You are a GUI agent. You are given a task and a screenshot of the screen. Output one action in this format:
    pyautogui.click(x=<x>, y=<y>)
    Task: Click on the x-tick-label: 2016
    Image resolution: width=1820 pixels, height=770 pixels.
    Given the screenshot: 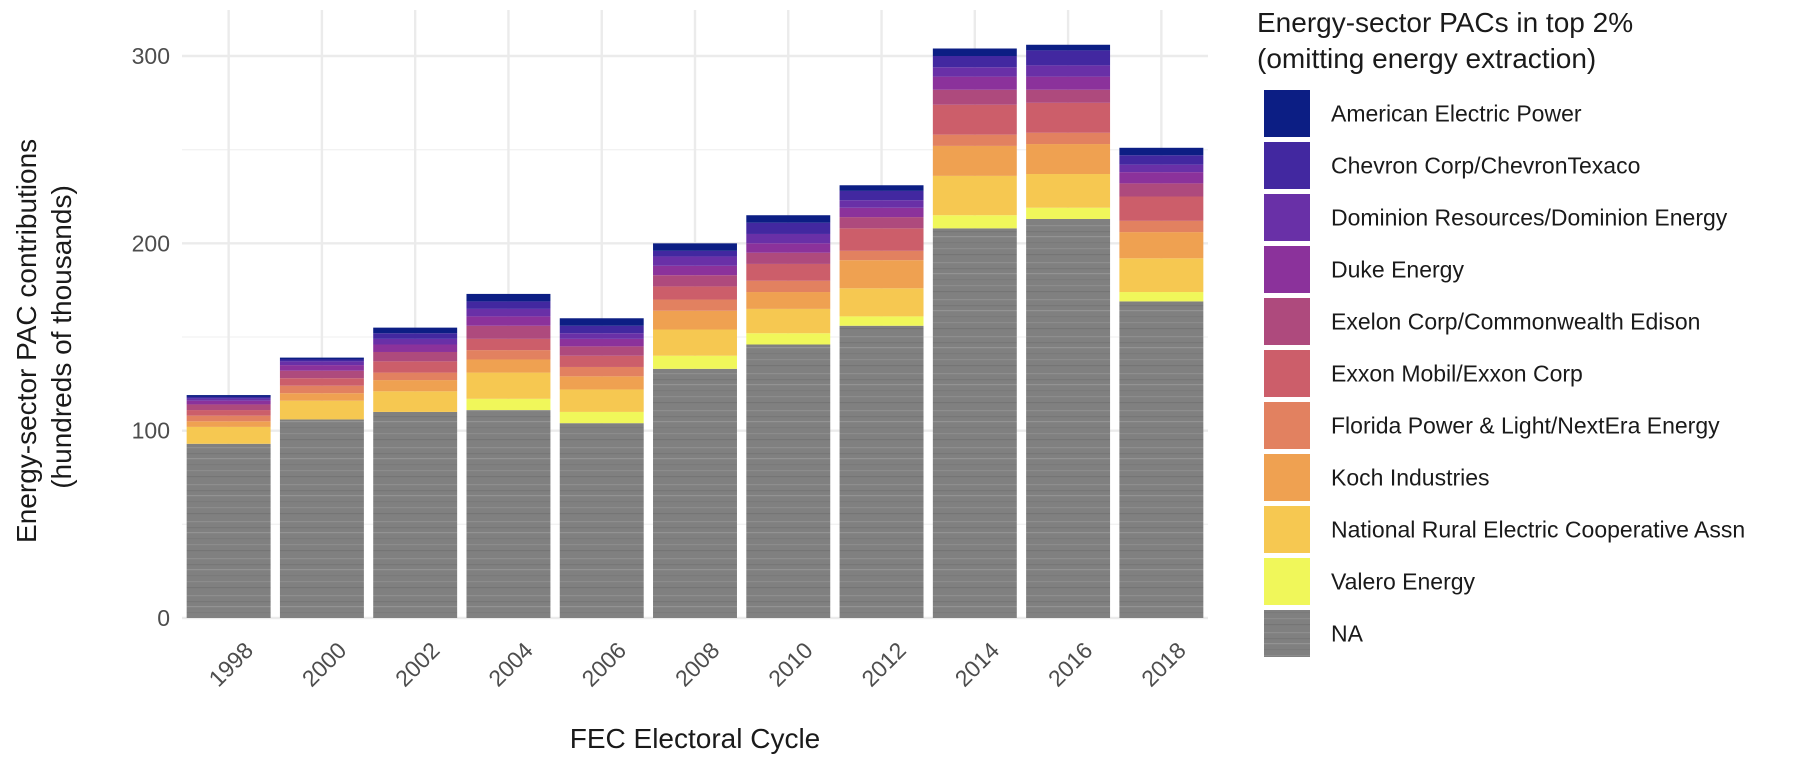 What is the action you would take?
    pyautogui.click(x=1070, y=664)
    